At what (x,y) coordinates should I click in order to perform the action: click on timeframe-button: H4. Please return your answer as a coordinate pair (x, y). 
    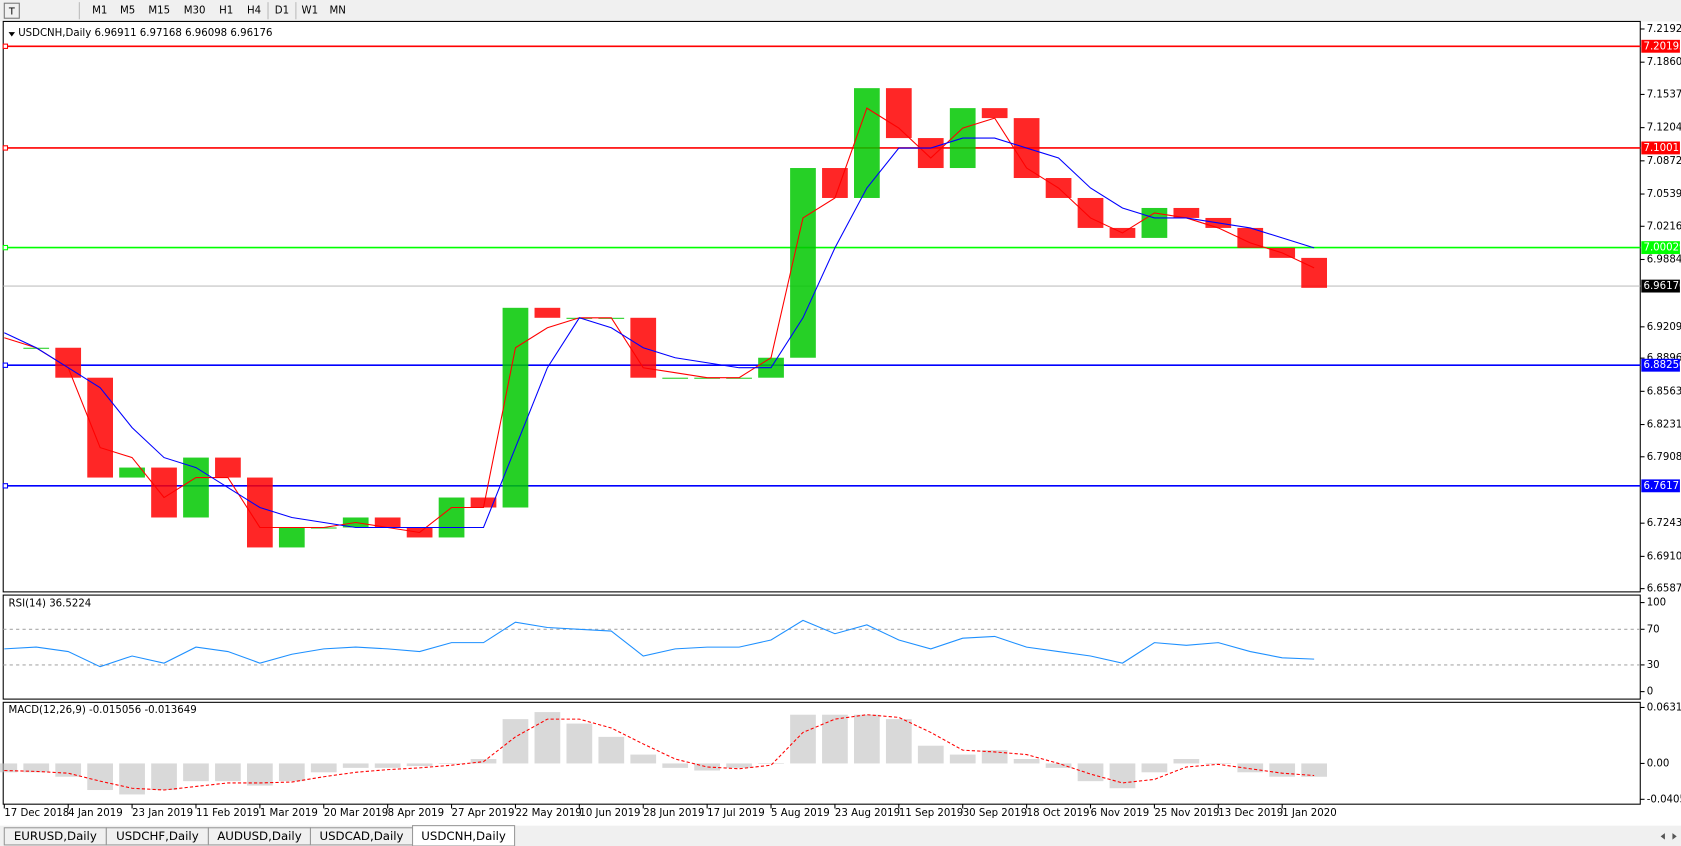
    Looking at the image, I should click on (254, 11).